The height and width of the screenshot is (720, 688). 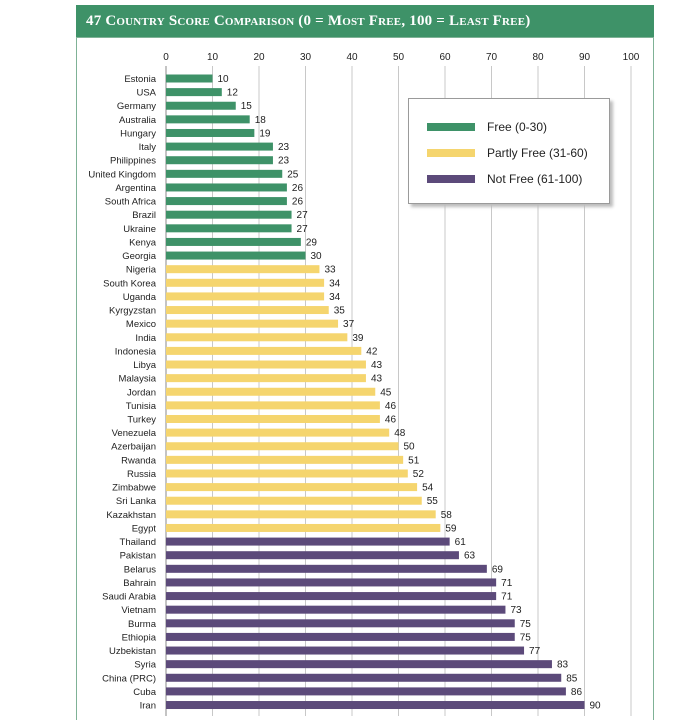 I want to click on value-label-thailand: 61, so click(x=461, y=542).